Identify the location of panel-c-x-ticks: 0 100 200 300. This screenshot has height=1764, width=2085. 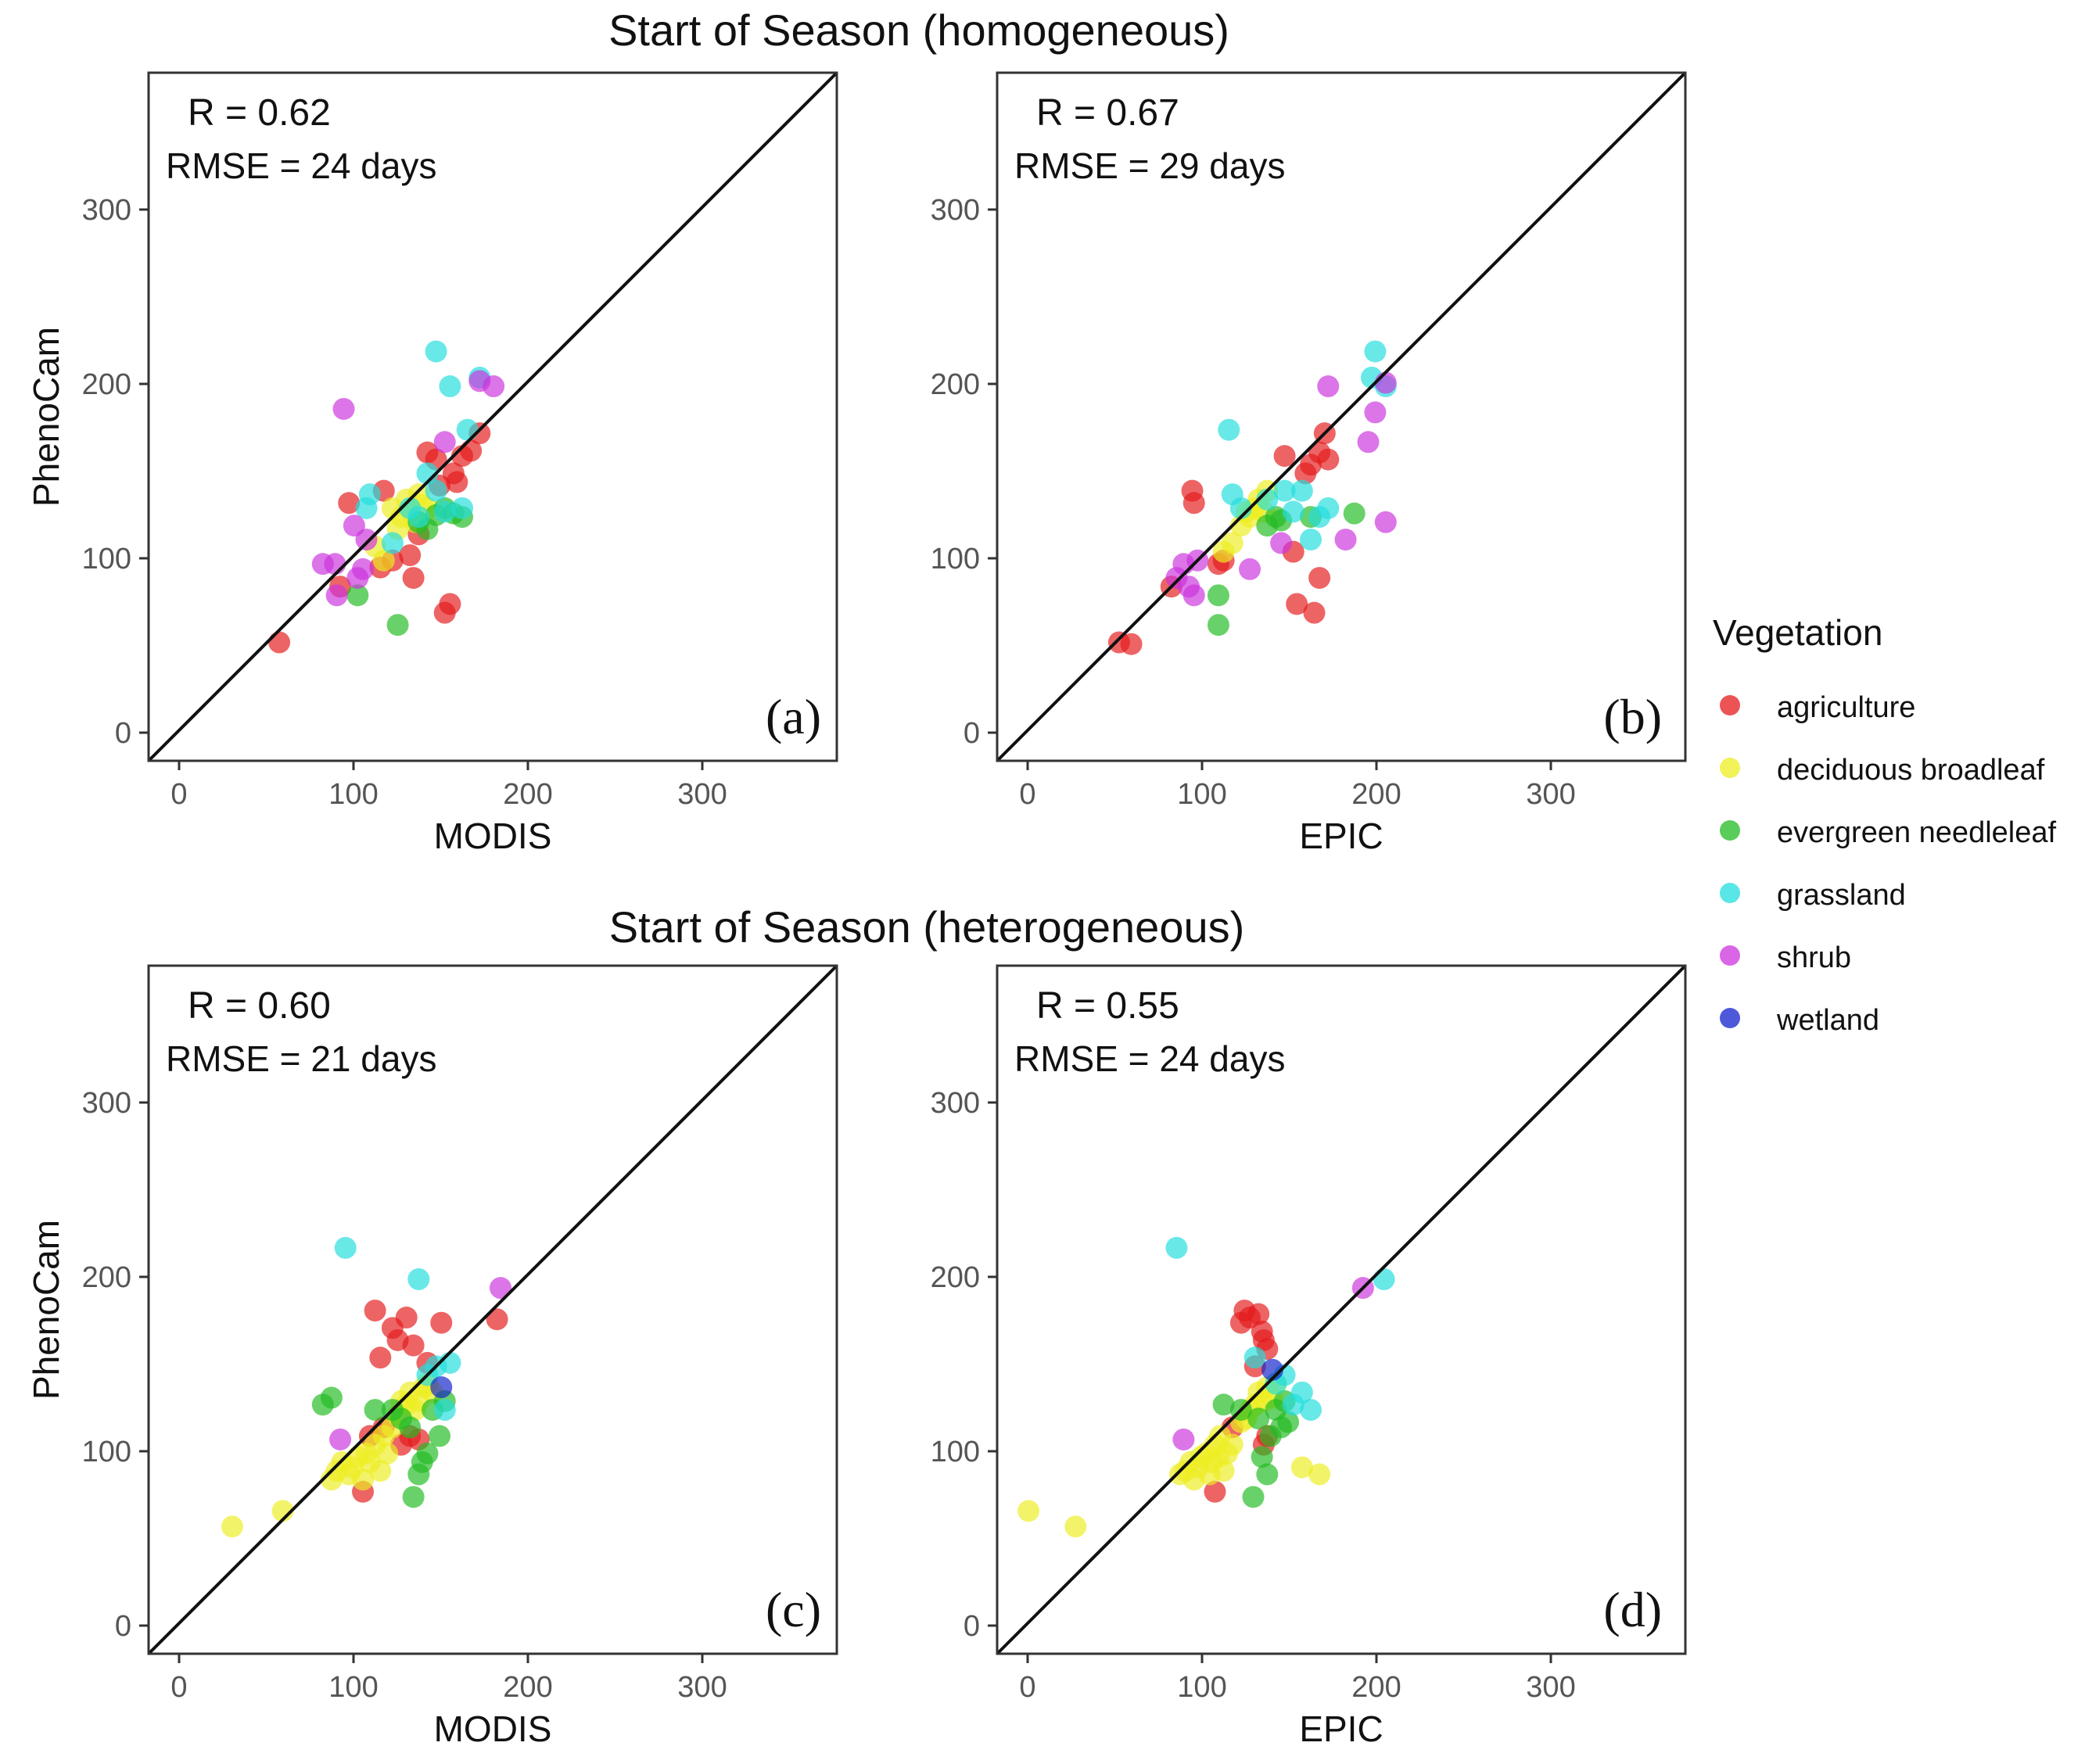
(449, 1679).